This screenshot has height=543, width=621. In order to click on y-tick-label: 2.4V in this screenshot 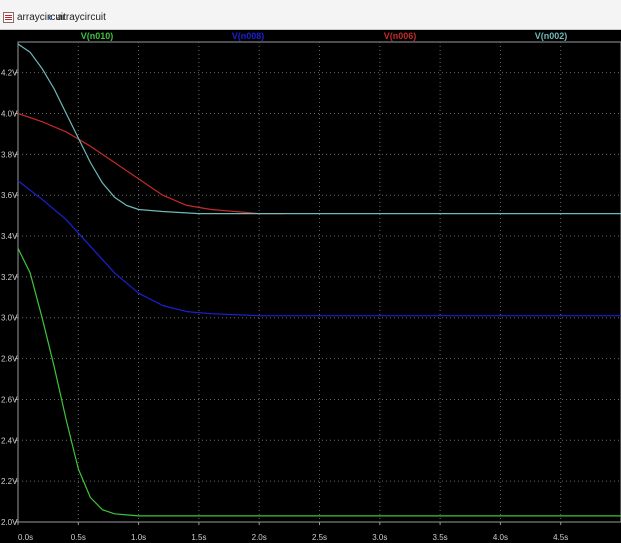, I will do `click(9, 440)`.